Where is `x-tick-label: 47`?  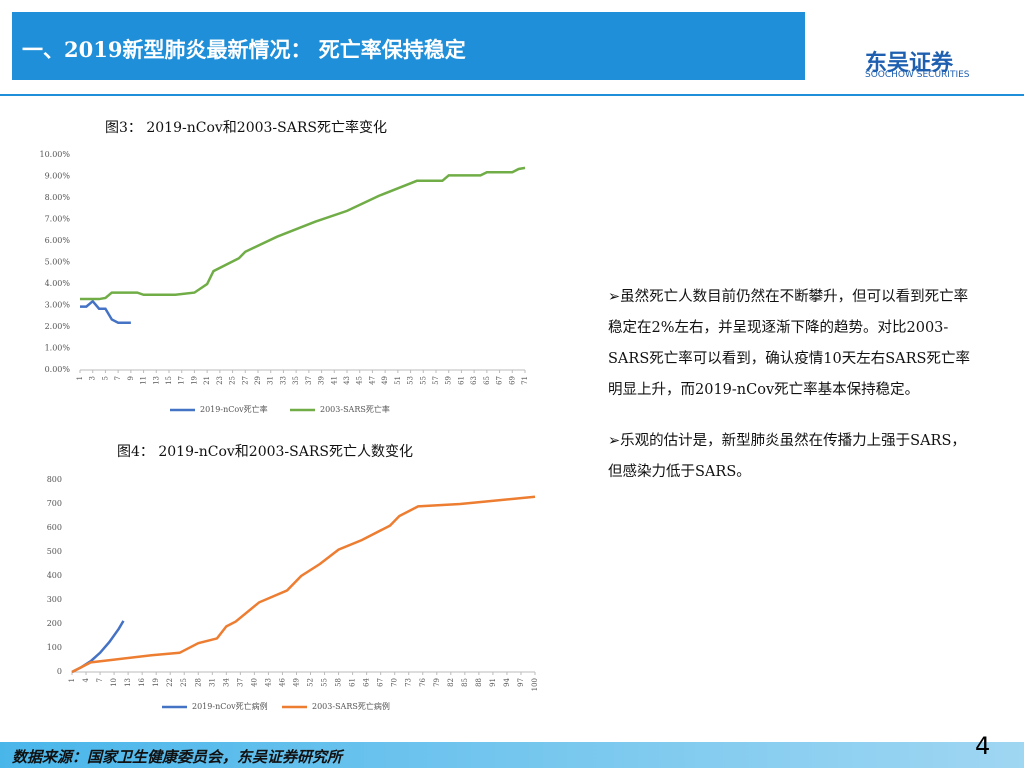 x-tick-label: 47 is located at coordinates (372, 380).